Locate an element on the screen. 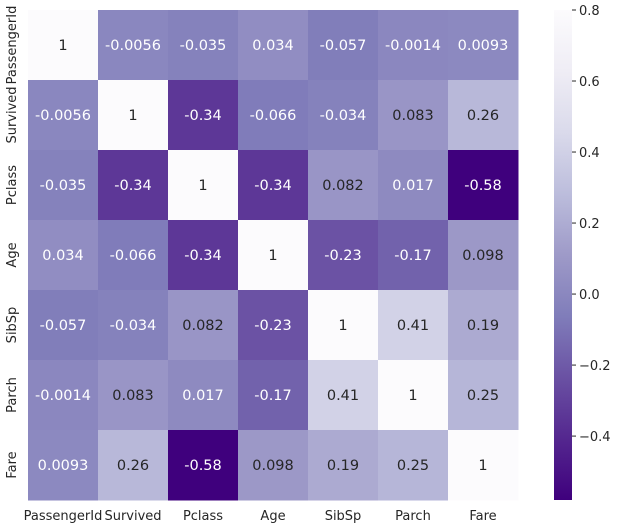 The width and height of the screenshot is (619, 529). x-tick-label: SibSp is located at coordinates (343, 516).